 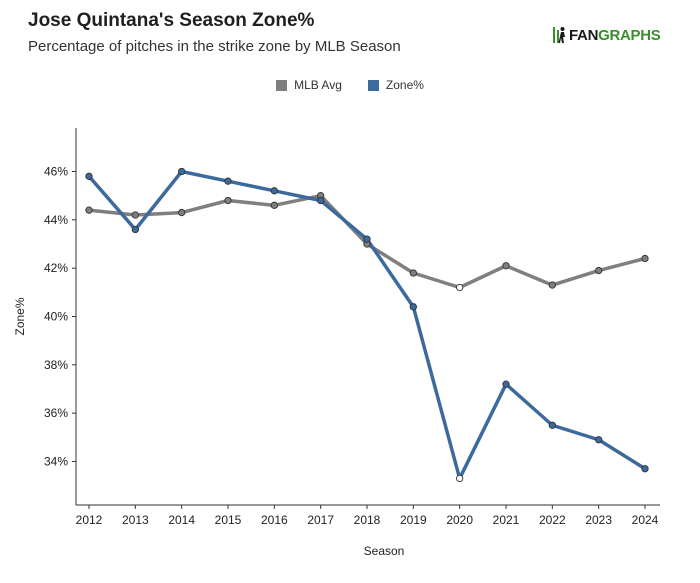 What do you see at coordinates (56, 268) in the screenshot?
I see `y-tick-label: 42%` at bounding box center [56, 268].